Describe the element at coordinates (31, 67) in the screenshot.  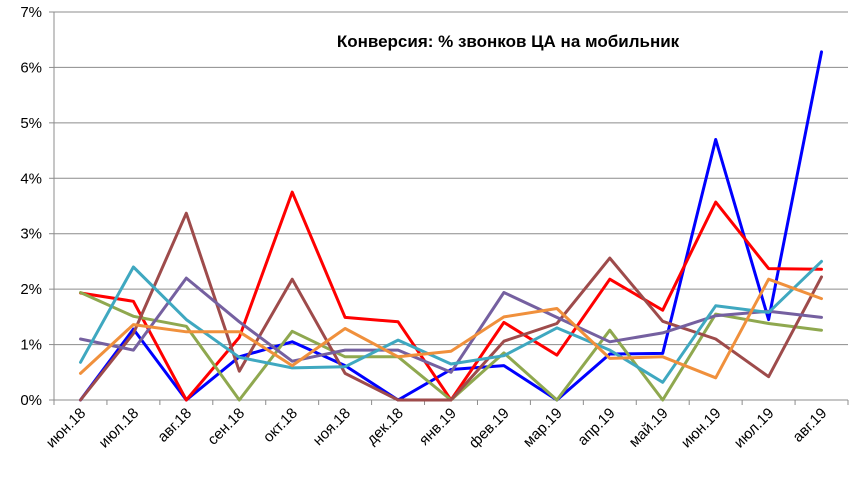
I see `y-tick-label: 6%` at that location.